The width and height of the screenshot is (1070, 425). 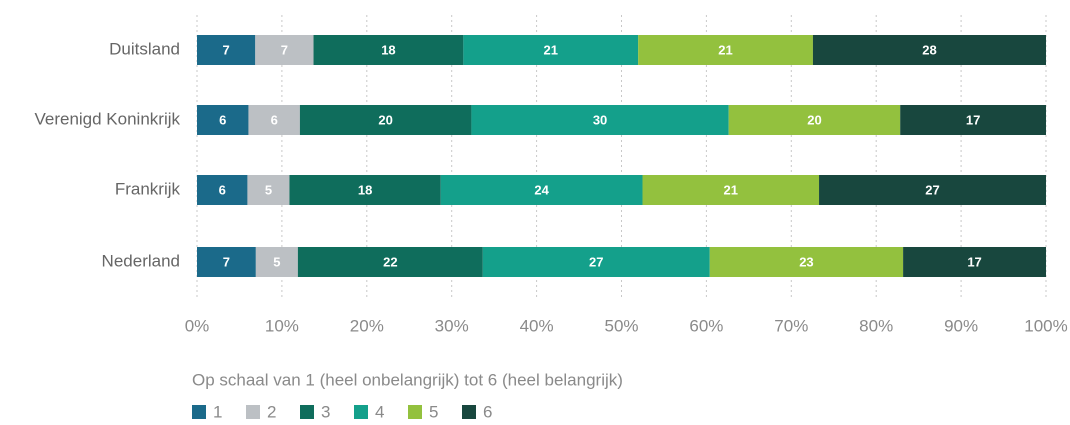 I want to click on x-tick-label: 70%, so click(x=791, y=325).